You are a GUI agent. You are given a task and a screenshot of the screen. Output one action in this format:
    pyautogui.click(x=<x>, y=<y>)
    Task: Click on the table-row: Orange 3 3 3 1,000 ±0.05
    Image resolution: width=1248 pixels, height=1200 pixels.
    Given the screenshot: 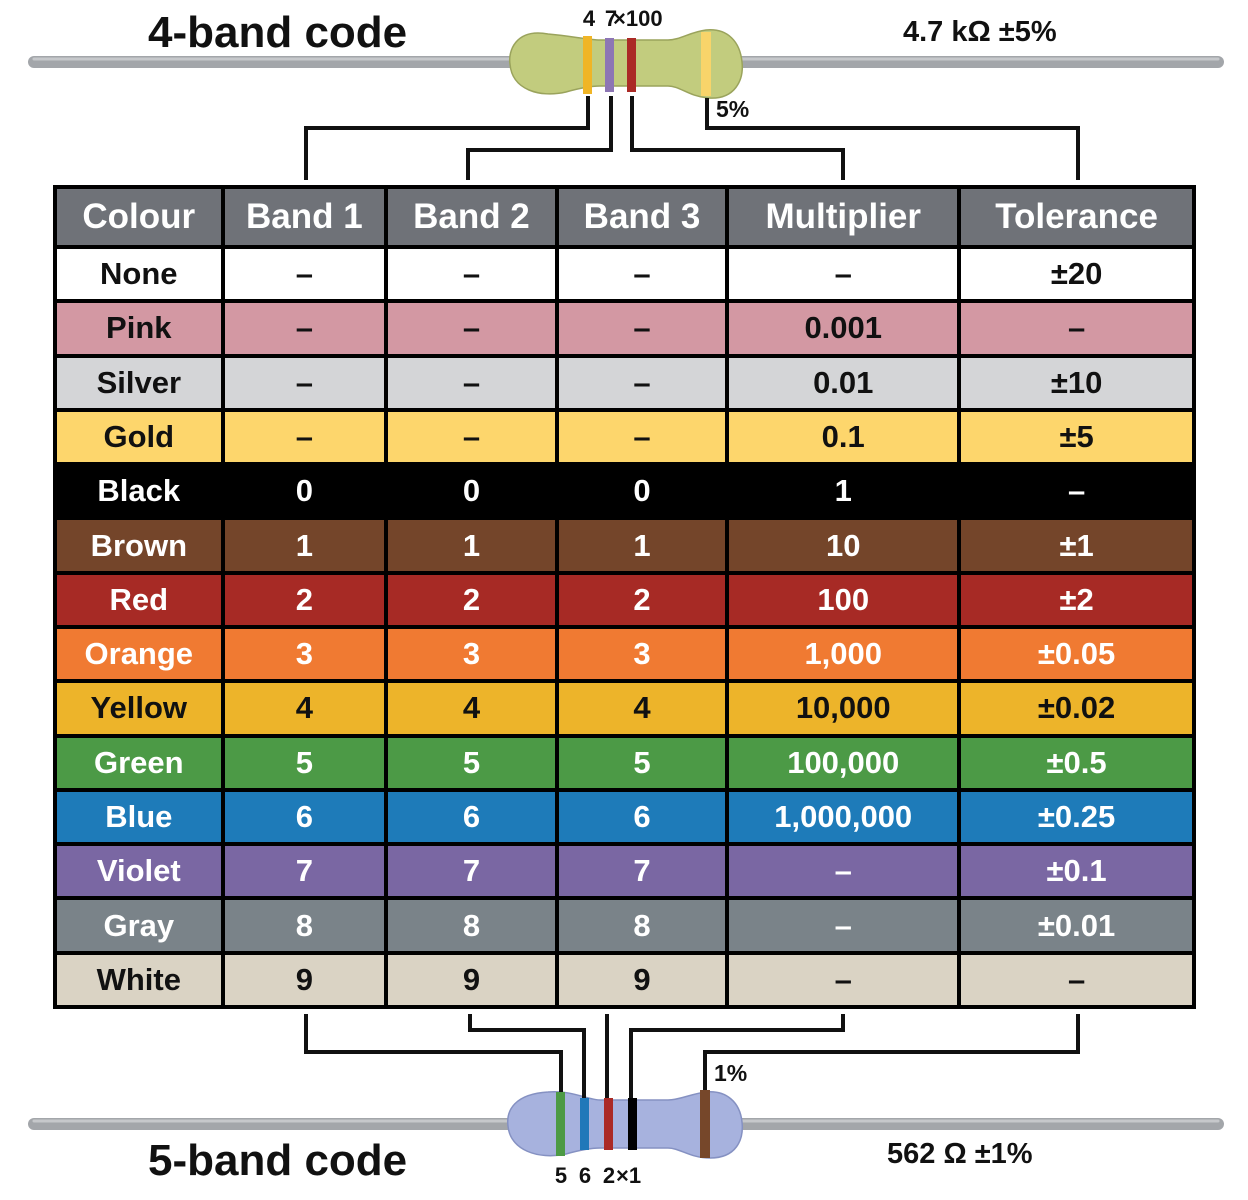 What is the action you would take?
    pyautogui.click(x=624, y=654)
    